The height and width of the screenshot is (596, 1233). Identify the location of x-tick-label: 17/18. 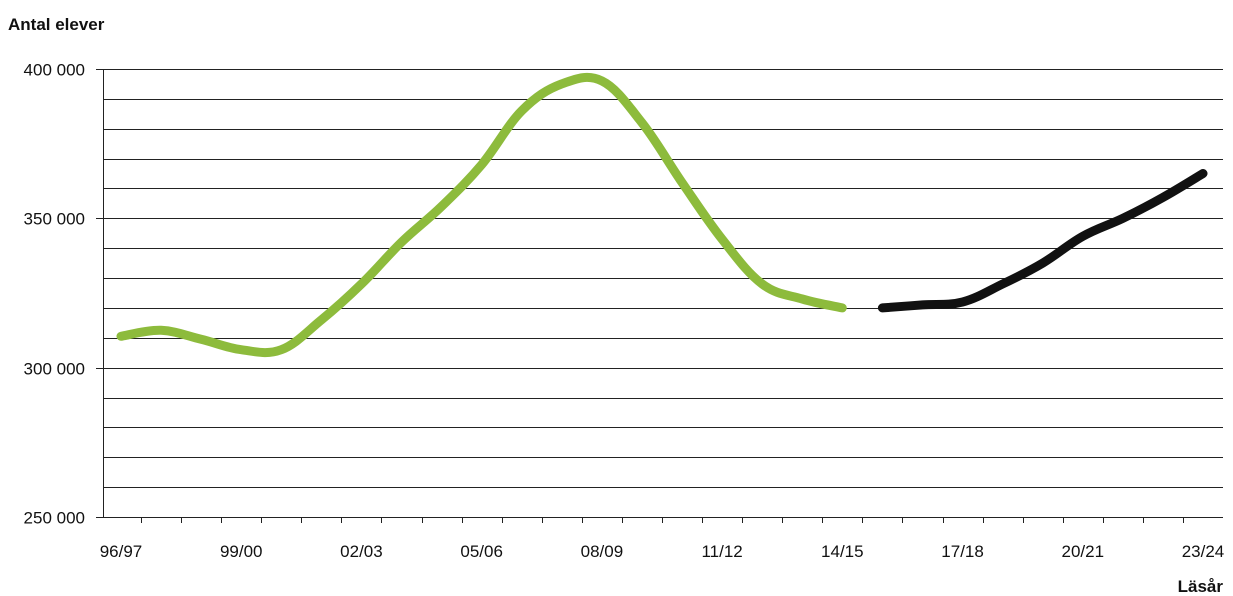
(962, 551).